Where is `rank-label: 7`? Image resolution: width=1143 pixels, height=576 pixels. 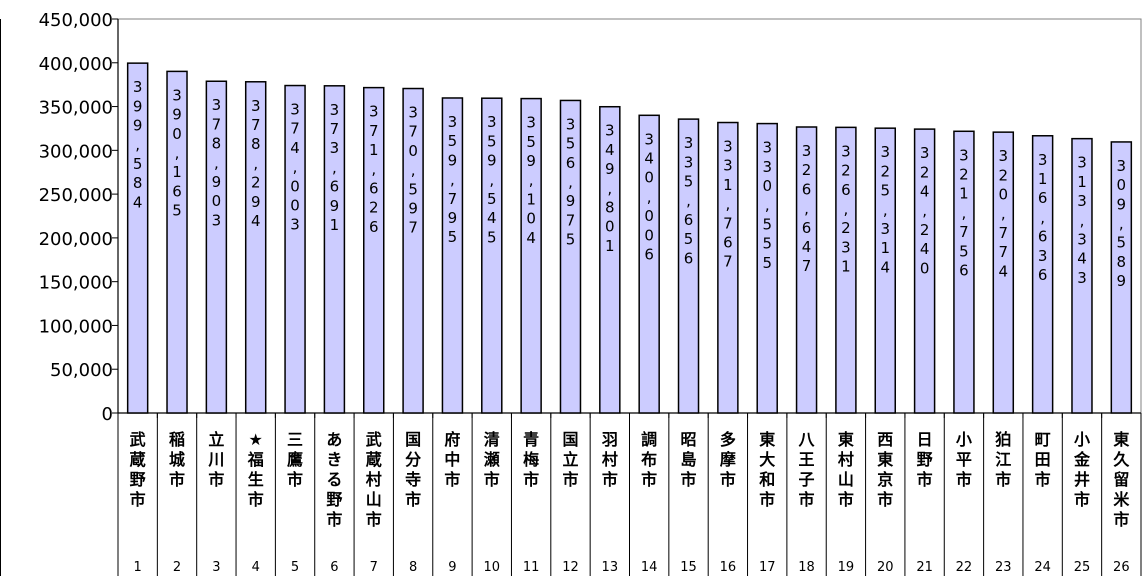
rank-label: 7 is located at coordinates (374, 567).